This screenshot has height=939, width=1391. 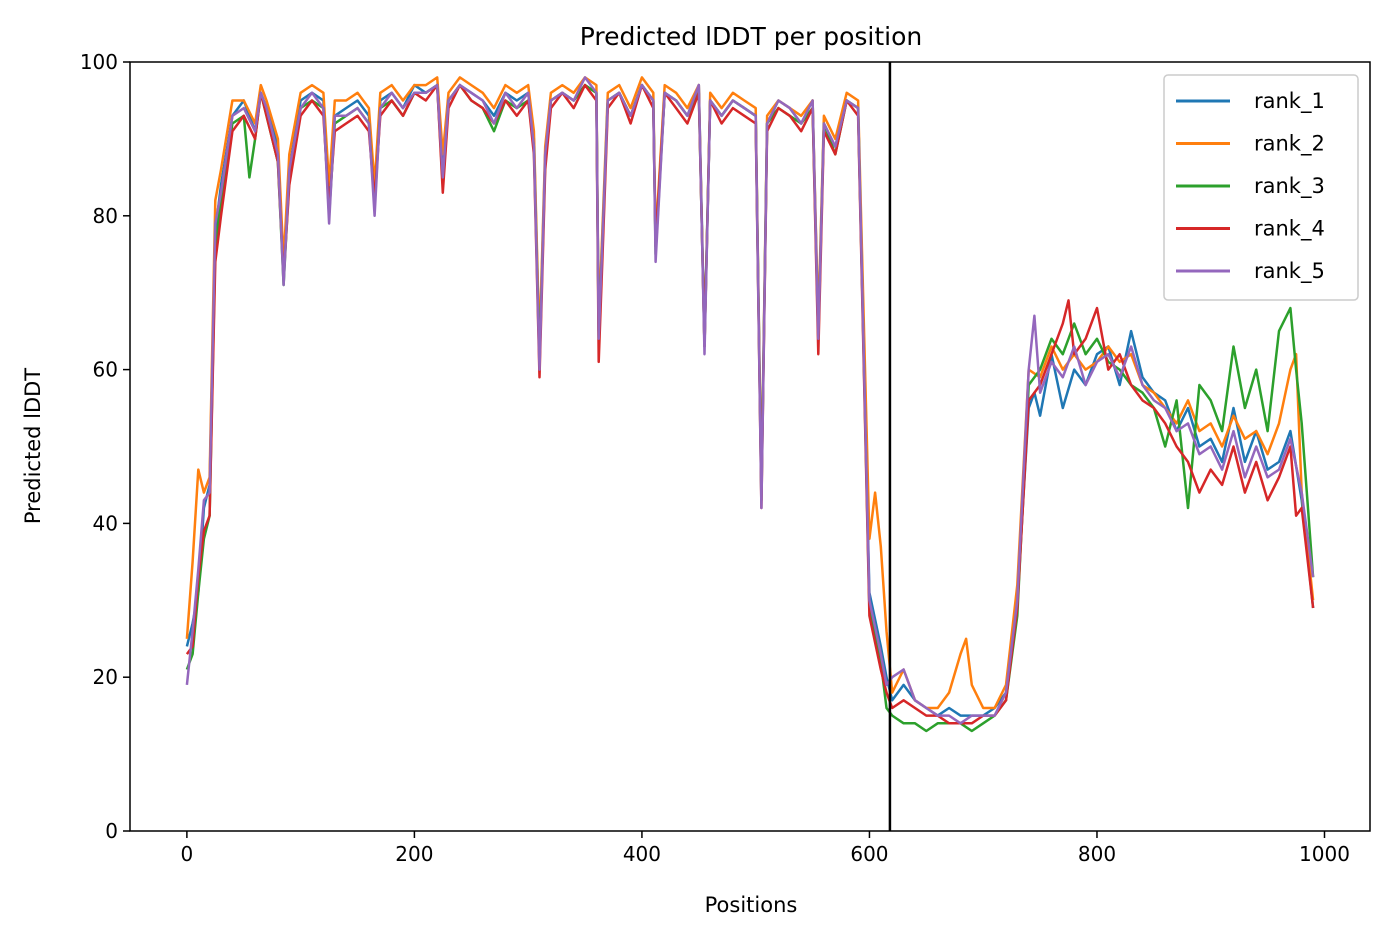 I want to click on legend-label-rank-3: rank_3, so click(x=1289, y=186).